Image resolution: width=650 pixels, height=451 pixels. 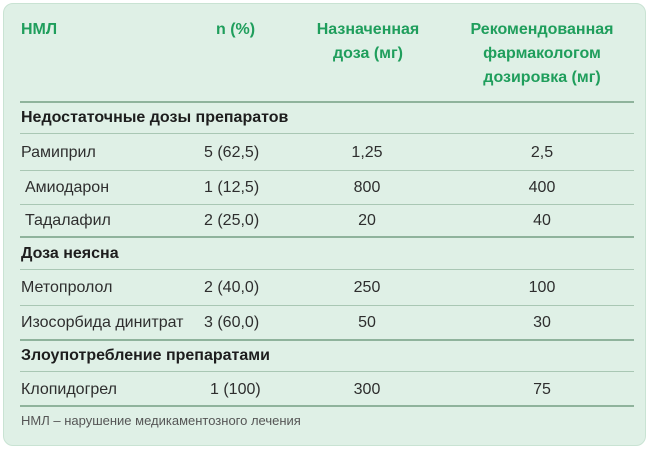 I want to click on drug-name: Рамиприл, so click(x=58, y=152).